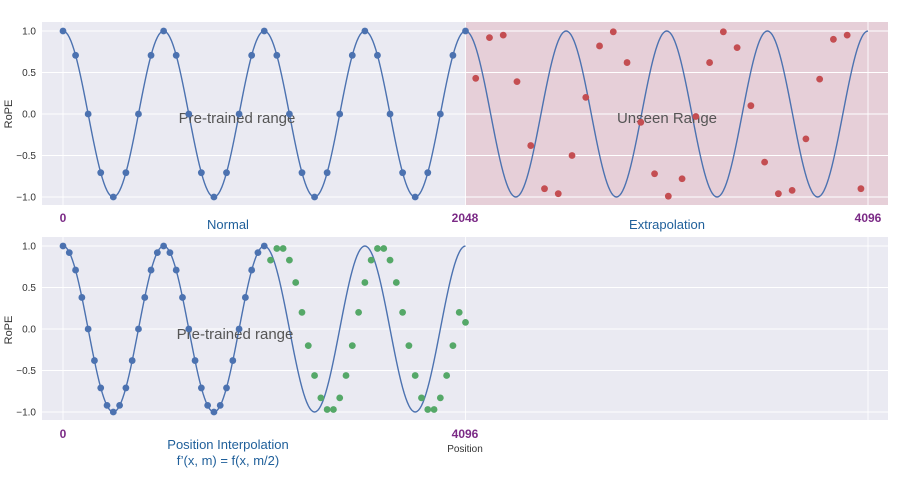 Image resolution: width=918 pixels, height=482 pixels. Describe the element at coordinates (29, 73) in the screenshot. I see `y-tick-label: 0.5` at that location.